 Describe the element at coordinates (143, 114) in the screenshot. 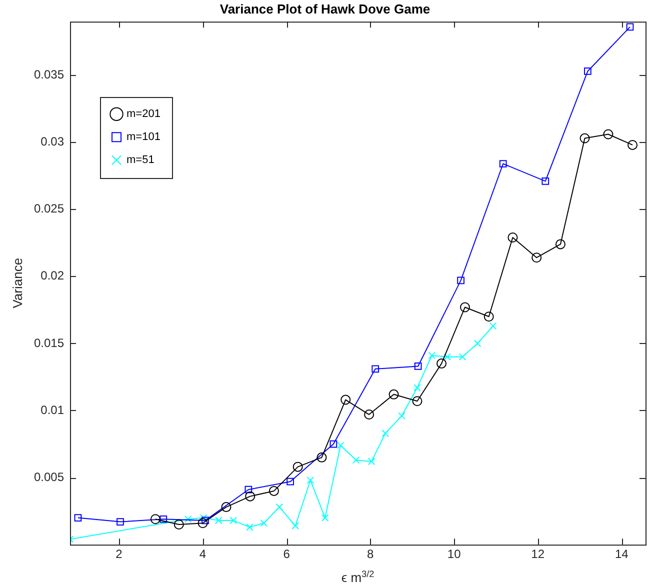

I see `legend-label: m=201` at that location.